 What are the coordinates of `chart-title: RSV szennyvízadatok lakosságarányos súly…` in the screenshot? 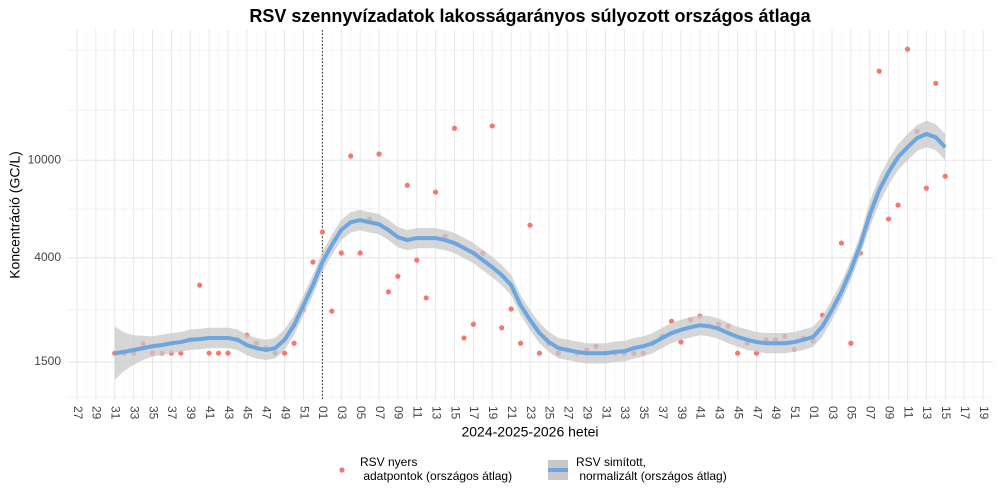 It's located at (530, 16).